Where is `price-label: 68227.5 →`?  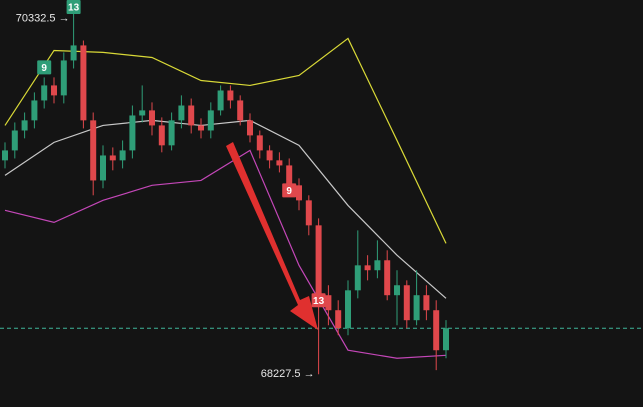
price-label: 68227.5 → is located at coordinates (288, 374).